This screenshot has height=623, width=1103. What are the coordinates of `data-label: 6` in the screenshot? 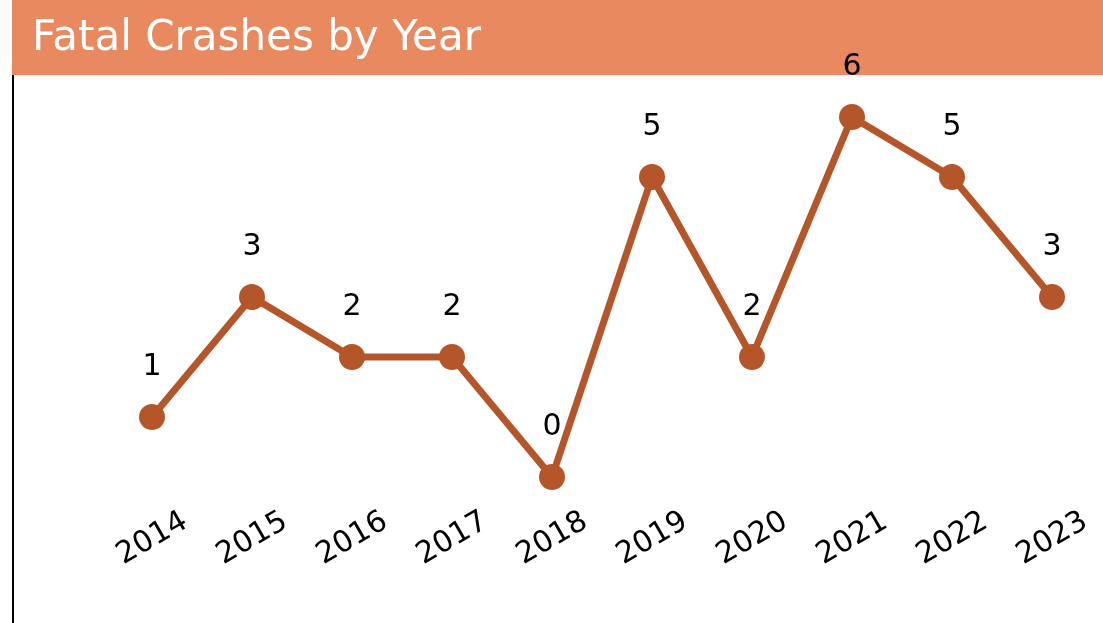 It's located at (852, 64).